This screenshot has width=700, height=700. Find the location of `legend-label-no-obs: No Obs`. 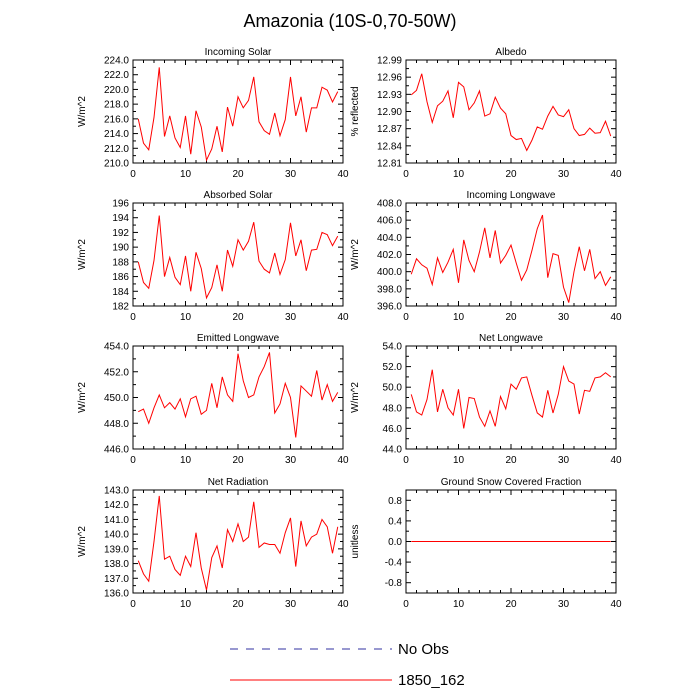

legend-label-no-obs: No Obs is located at coordinates (423, 649).